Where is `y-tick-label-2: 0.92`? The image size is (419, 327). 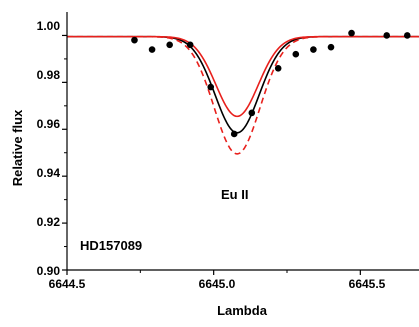
y-tick-label-2: 0.92 is located at coordinates (49, 222).